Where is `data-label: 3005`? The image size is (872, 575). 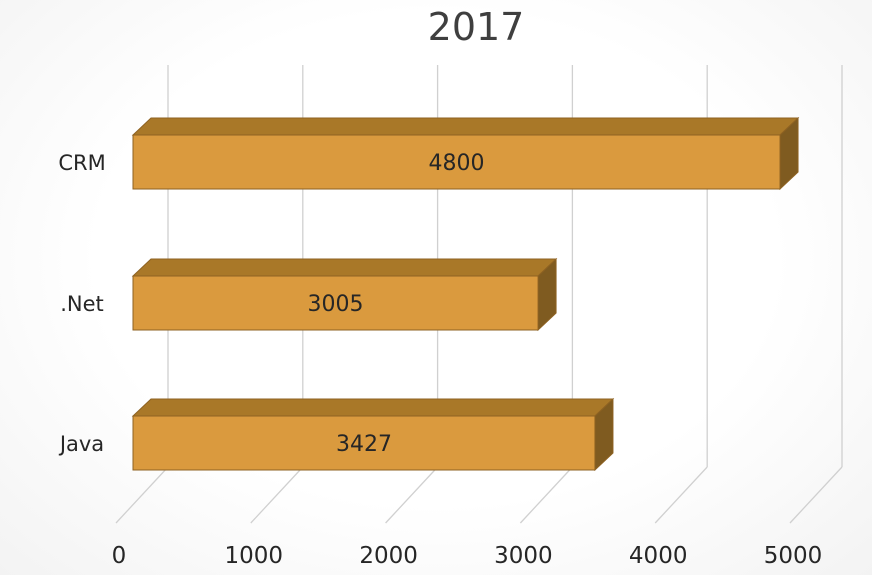
data-label: 3005 is located at coordinates (336, 304).